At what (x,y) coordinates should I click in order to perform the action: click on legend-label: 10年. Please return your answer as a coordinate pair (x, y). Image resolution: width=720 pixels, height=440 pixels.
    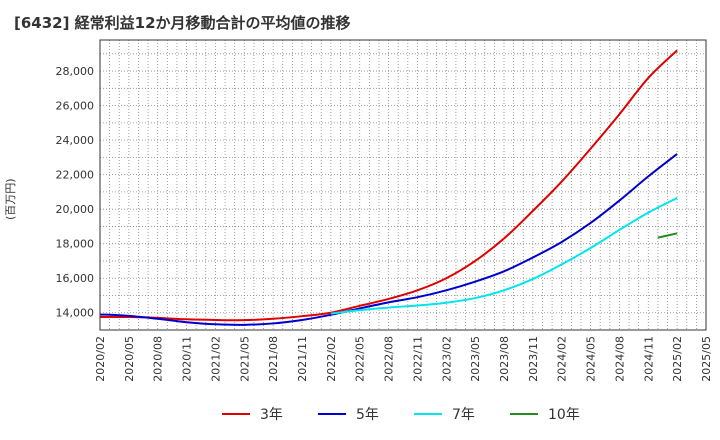
    Looking at the image, I should click on (564, 415).